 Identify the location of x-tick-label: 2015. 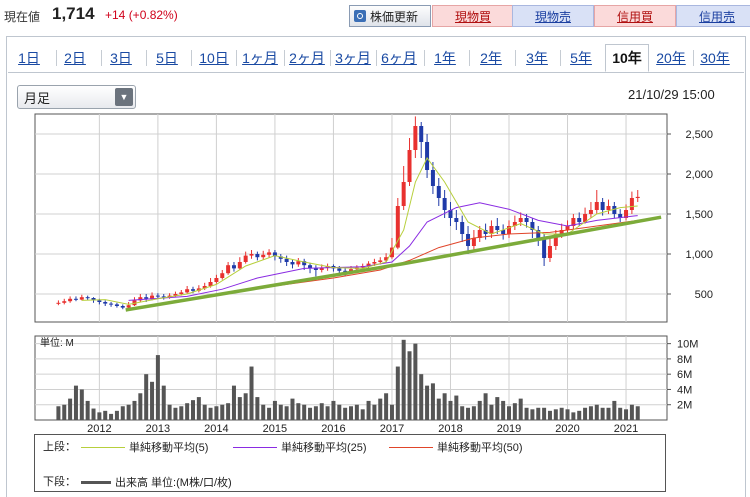
(275, 429).